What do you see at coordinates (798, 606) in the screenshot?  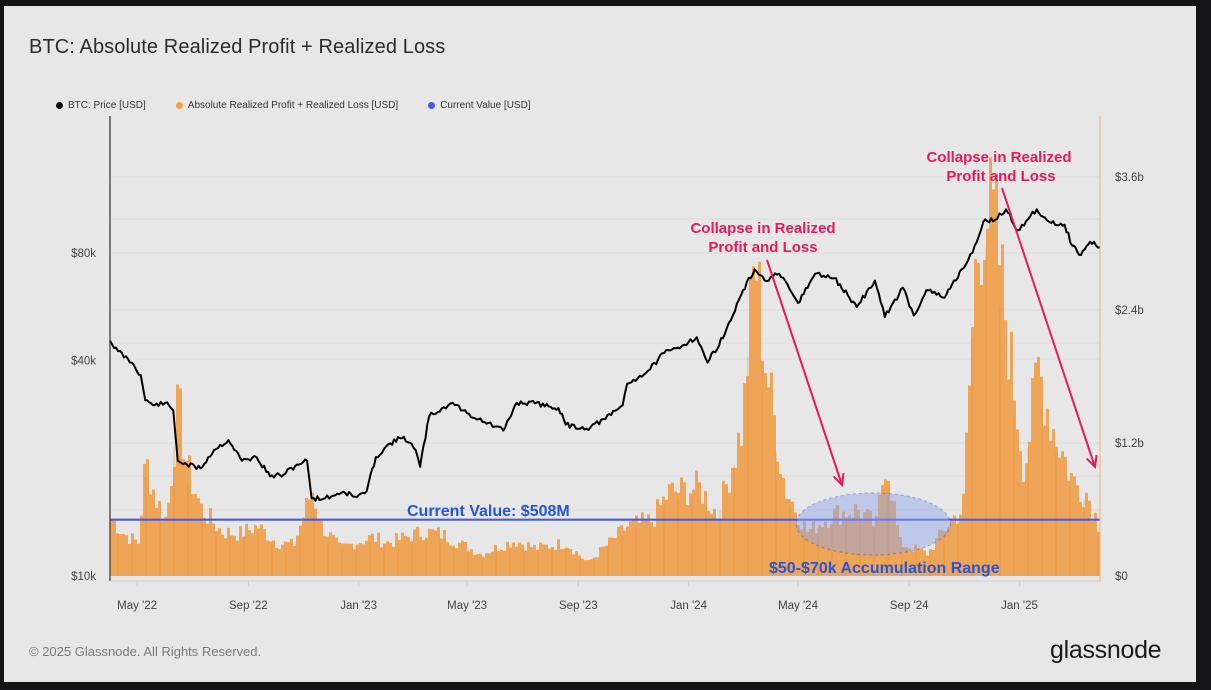 I see `x-tick-label: May '24` at bounding box center [798, 606].